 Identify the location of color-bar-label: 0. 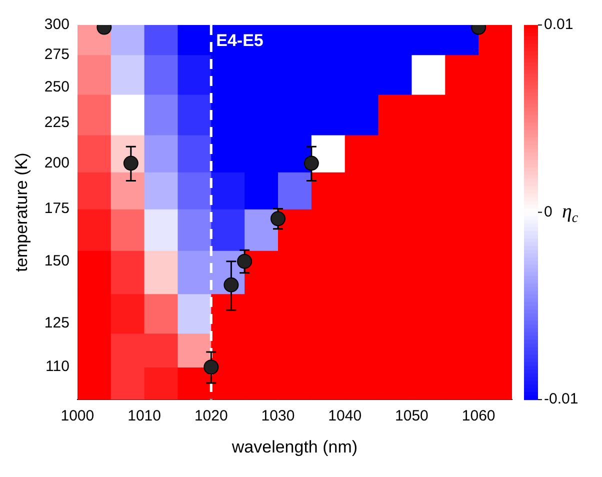
(548, 211).